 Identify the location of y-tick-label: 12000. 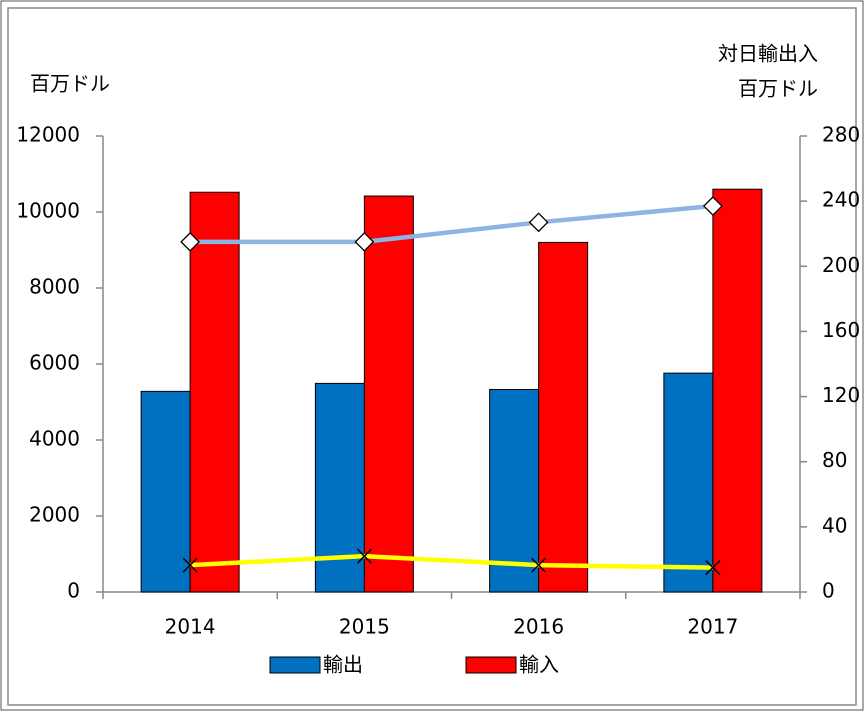
(48, 135).